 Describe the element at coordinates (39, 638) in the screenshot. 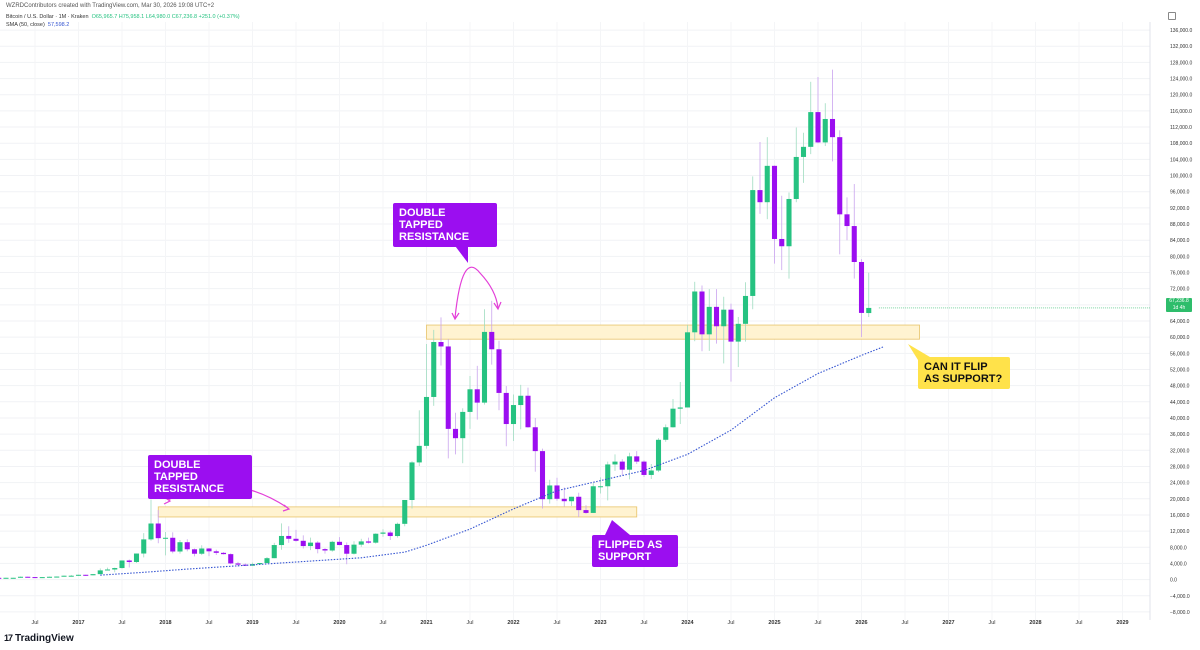

I see `tradingview-logo: 17 TradingView` at that location.